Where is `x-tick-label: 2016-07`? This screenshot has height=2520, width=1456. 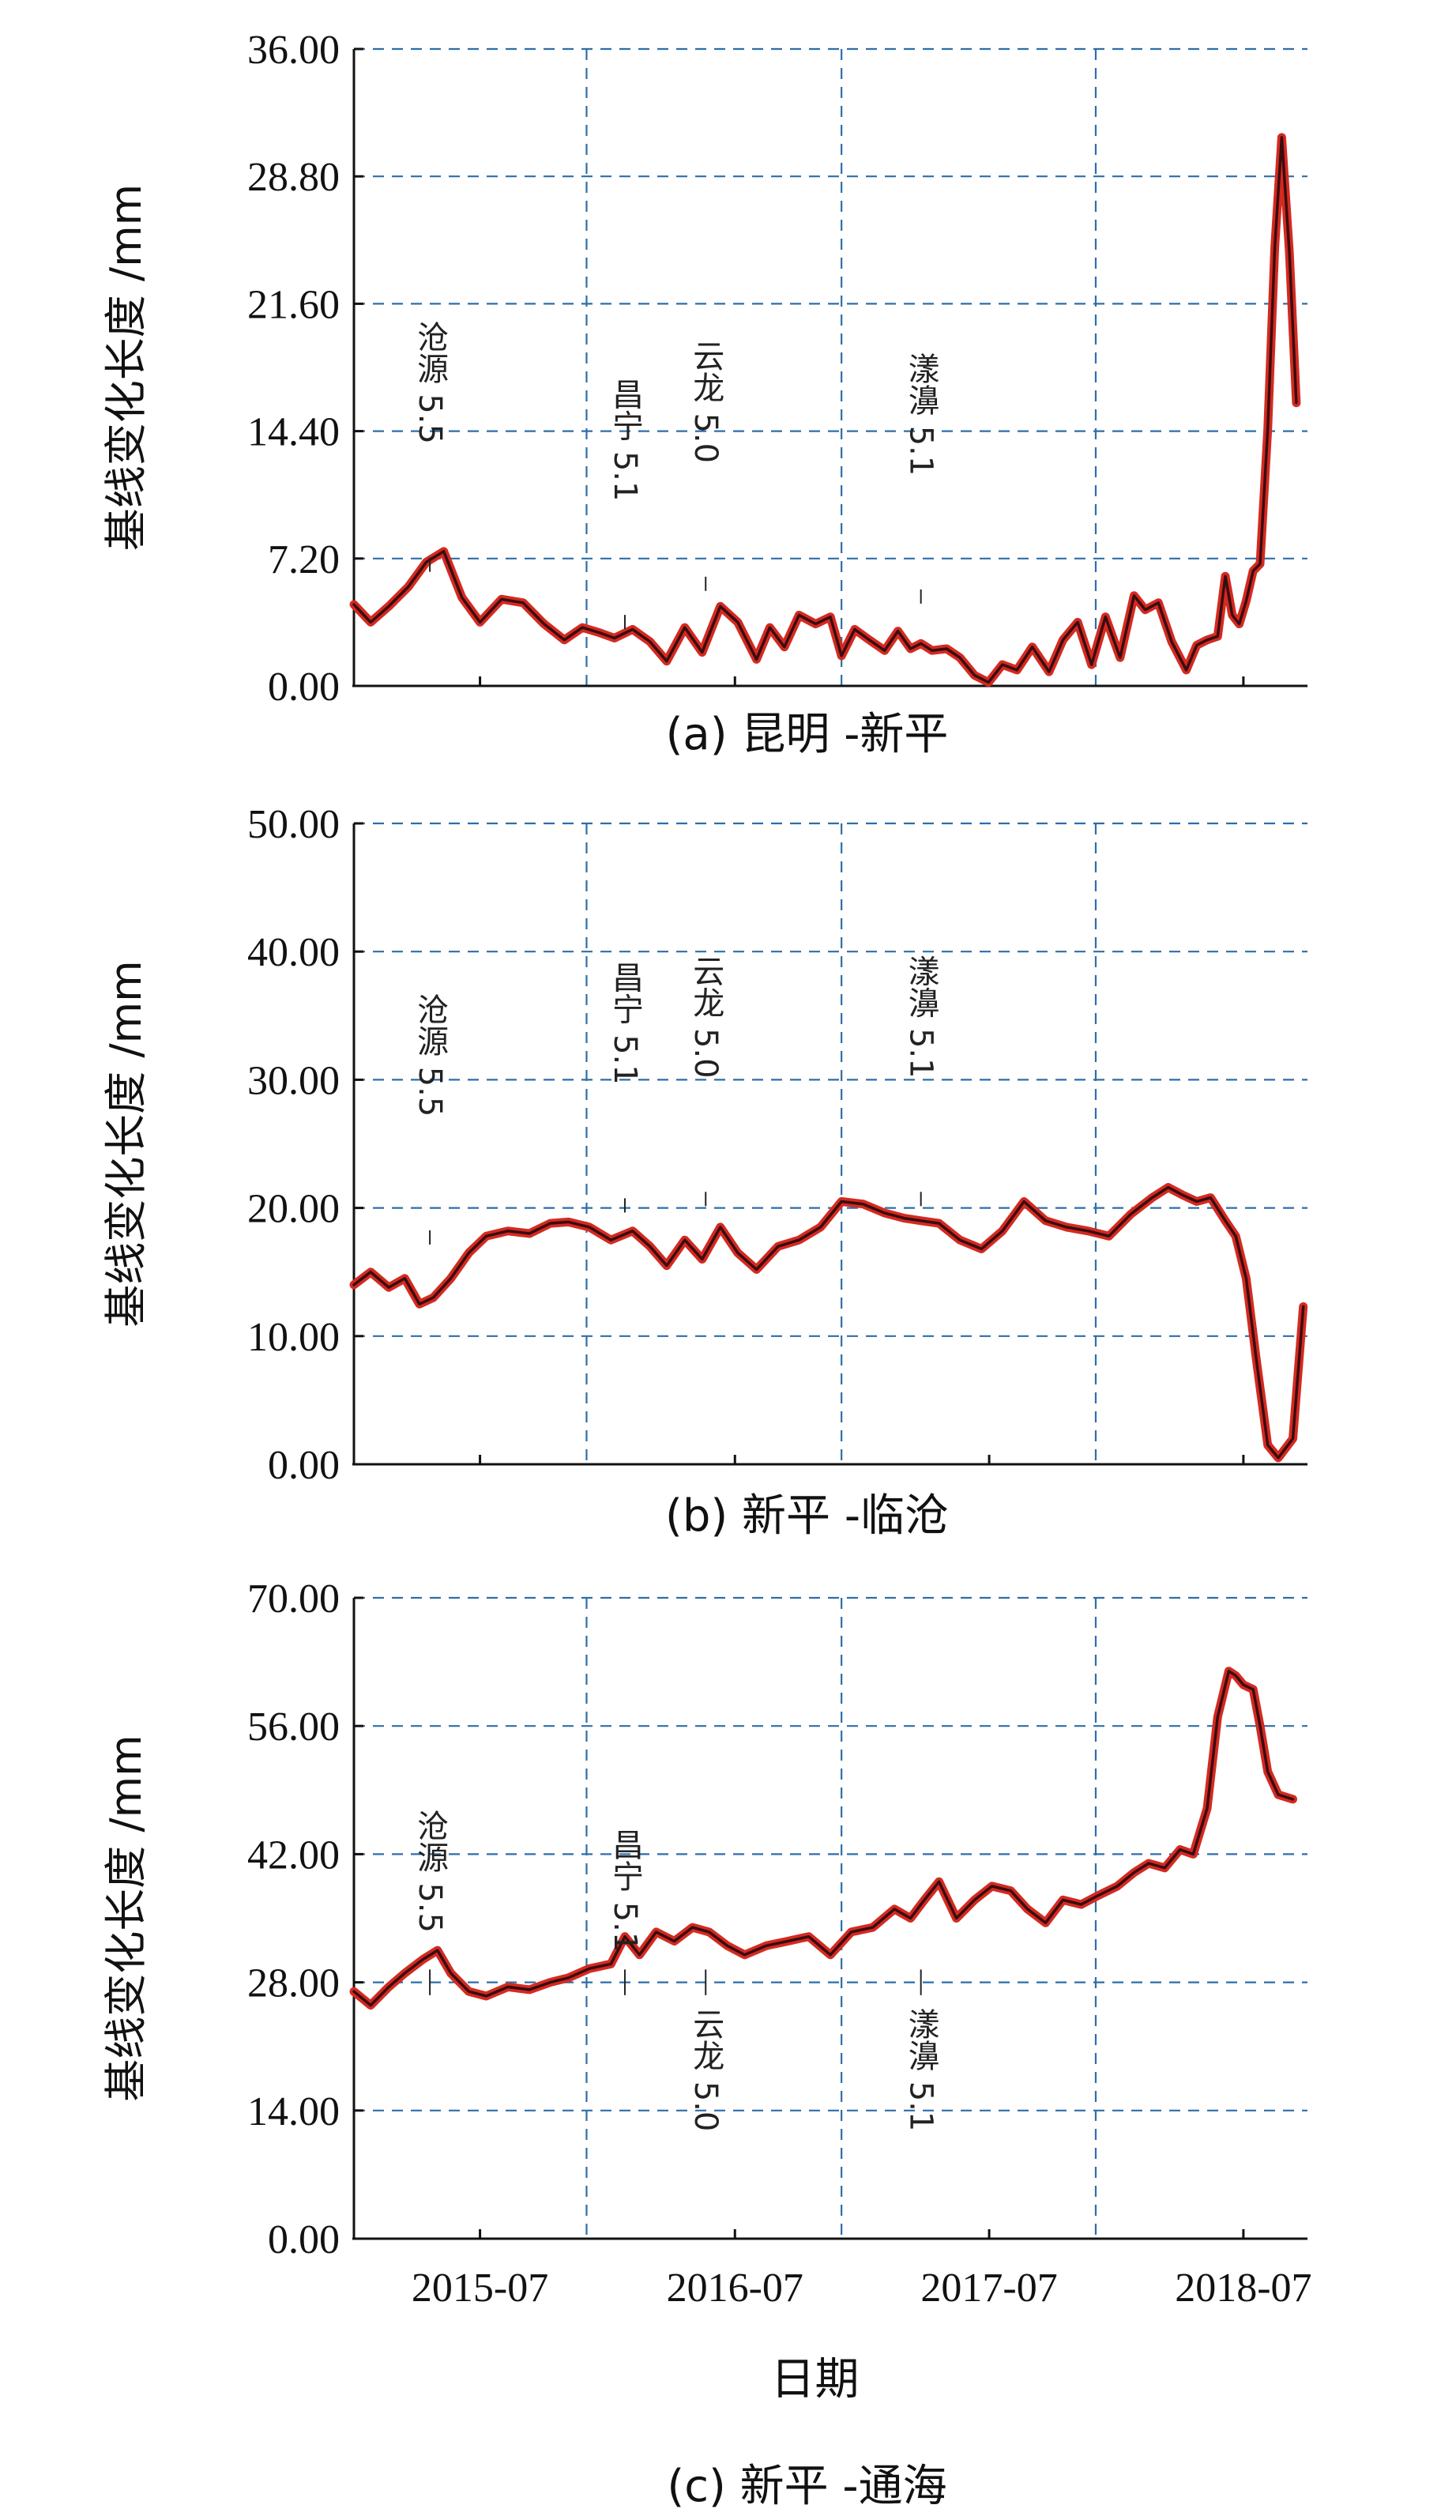 x-tick-label: 2016-07 is located at coordinates (735, 2288).